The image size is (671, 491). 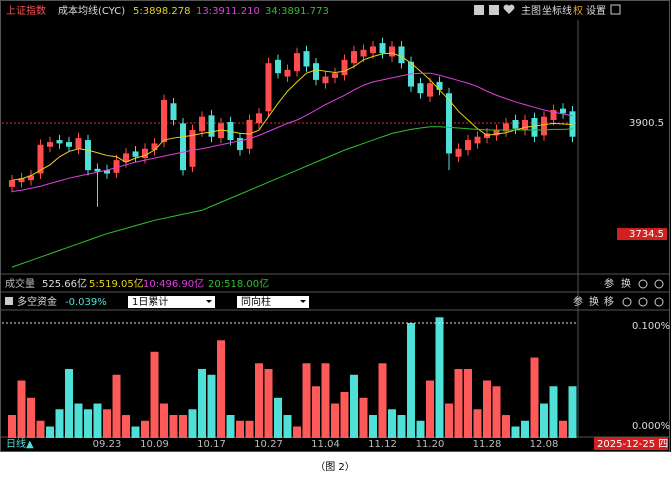 I want to click on legend-entry: 5:3898.278, so click(x=161, y=11).